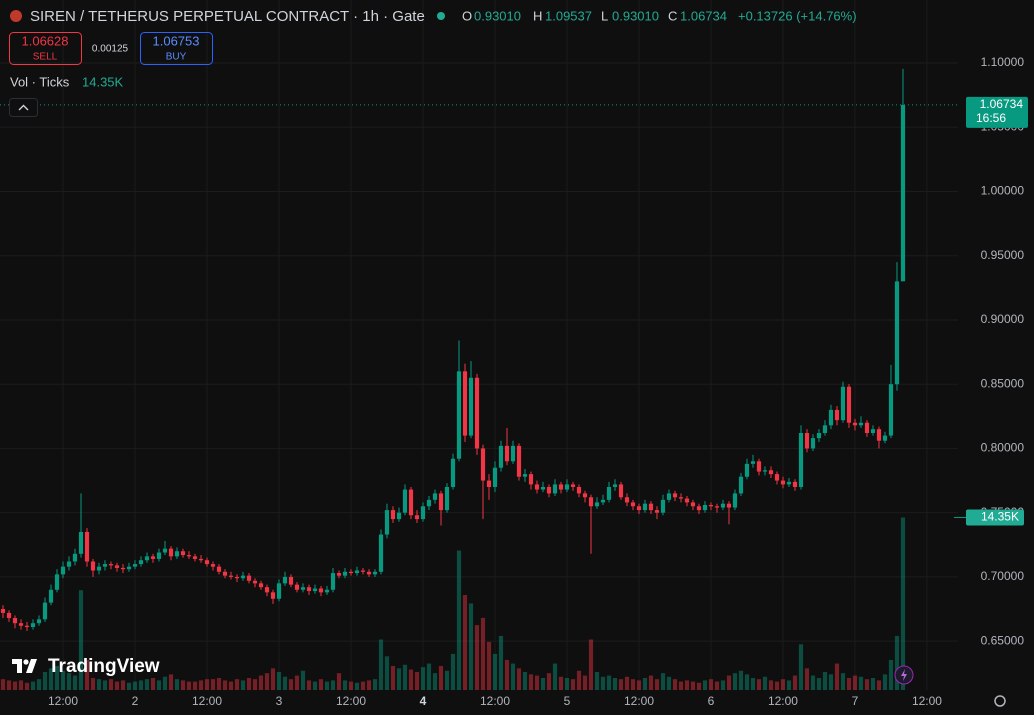 The height and width of the screenshot is (715, 1034). What do you see at coordinates (104, 666) in the screenshot?
I see `logo-text: TradingView` at bounding box center [104, 666].